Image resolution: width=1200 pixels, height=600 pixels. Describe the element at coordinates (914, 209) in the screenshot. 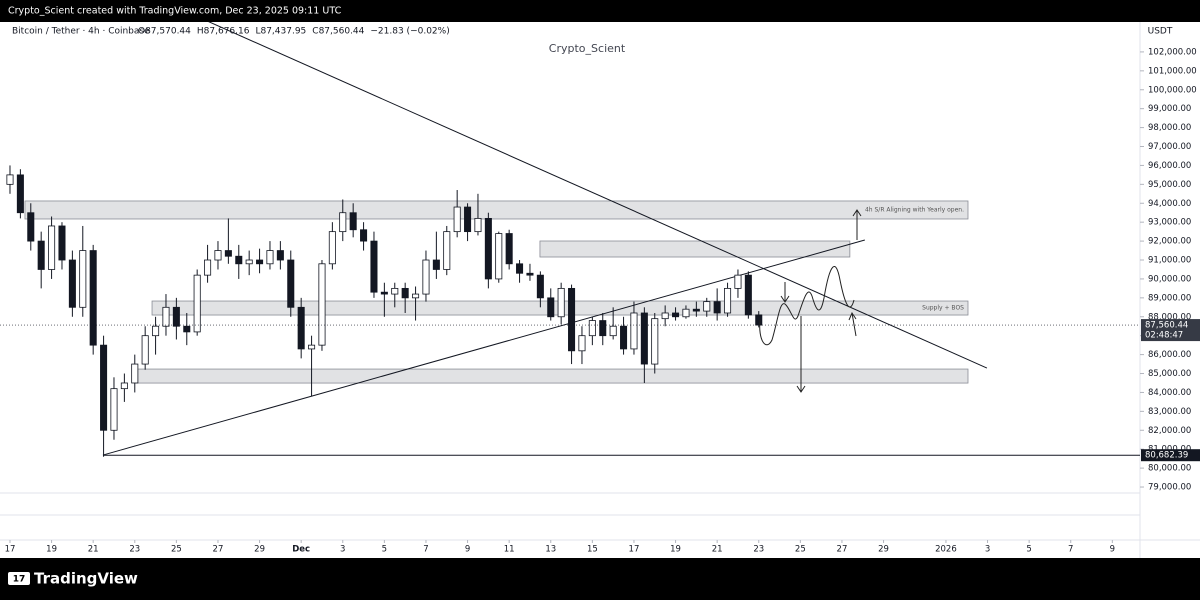

I see `zone-label: 4h S/R Aligning with Yearly open.` at that location.